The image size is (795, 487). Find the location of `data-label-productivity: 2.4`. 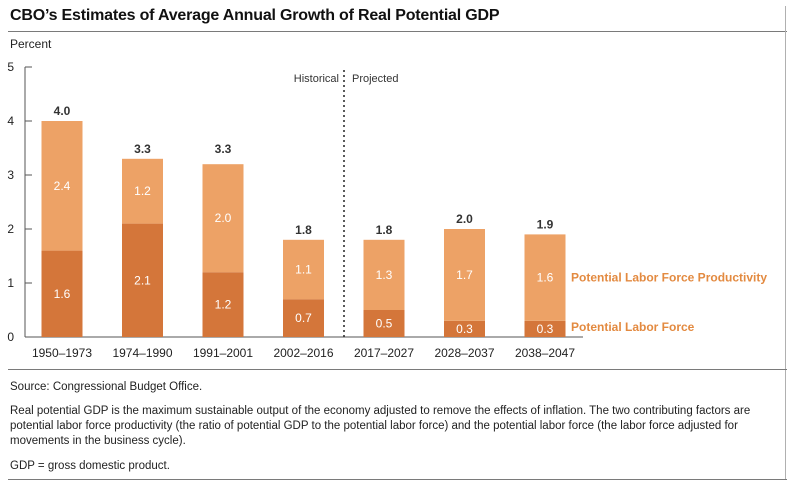

data-label-productivity: 2.4 is located at coordinates (62, 186).